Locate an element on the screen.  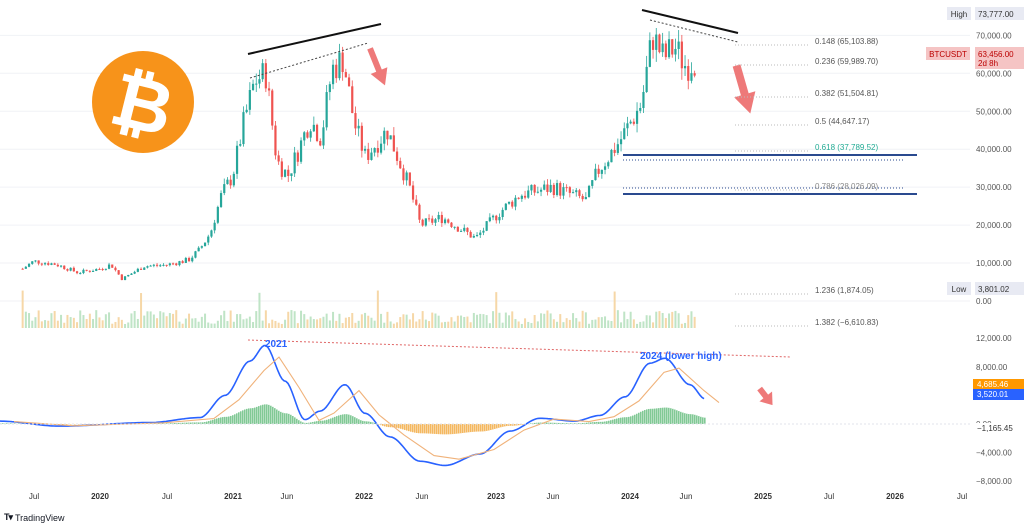
time-tick-label: 2021 is located at coordinates (233, 496).